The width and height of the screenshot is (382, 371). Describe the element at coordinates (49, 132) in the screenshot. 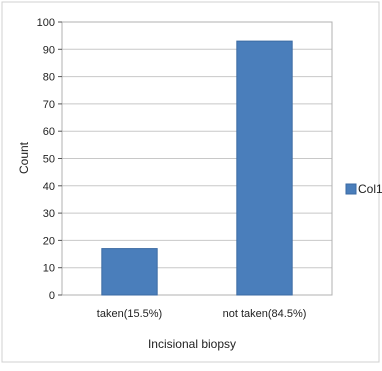

I see `y-tick-label: 60` at that location.